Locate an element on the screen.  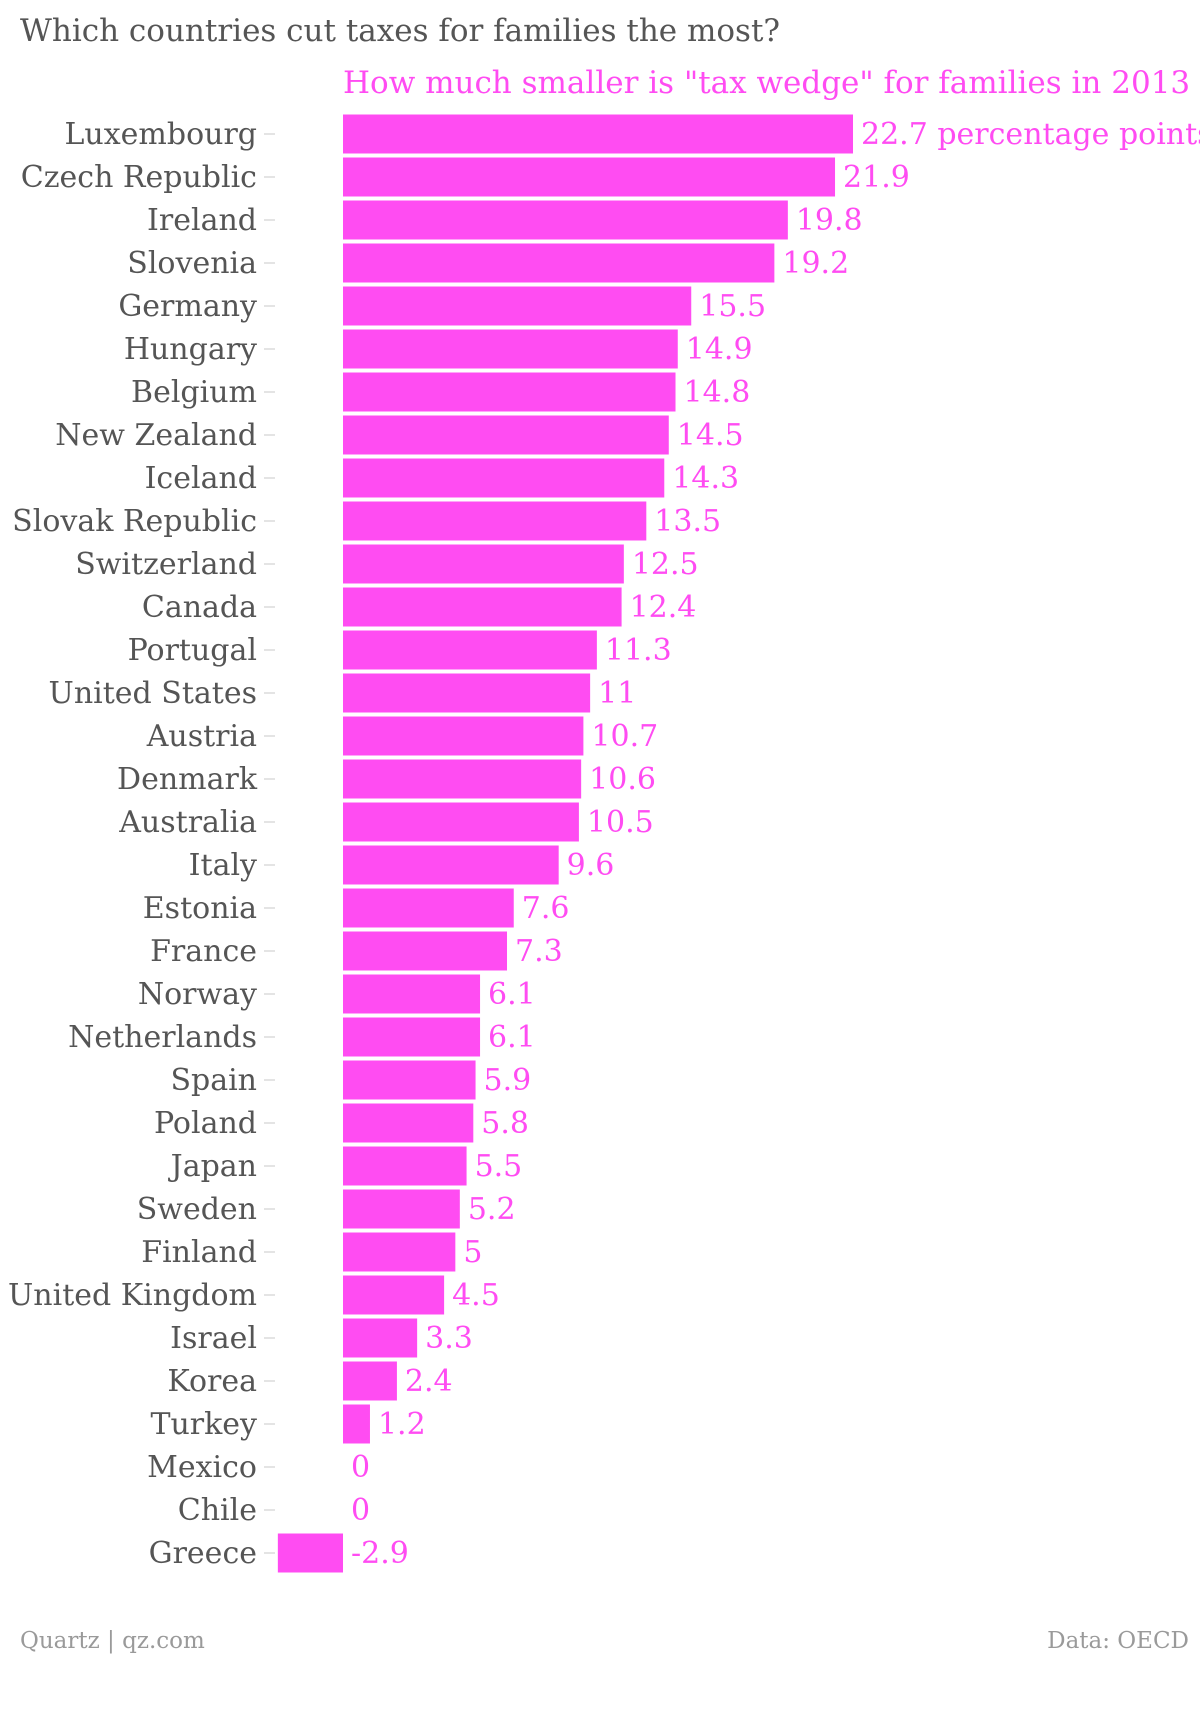
footer-source-right: Data: OECD is located at coordinates (1118, 1641).